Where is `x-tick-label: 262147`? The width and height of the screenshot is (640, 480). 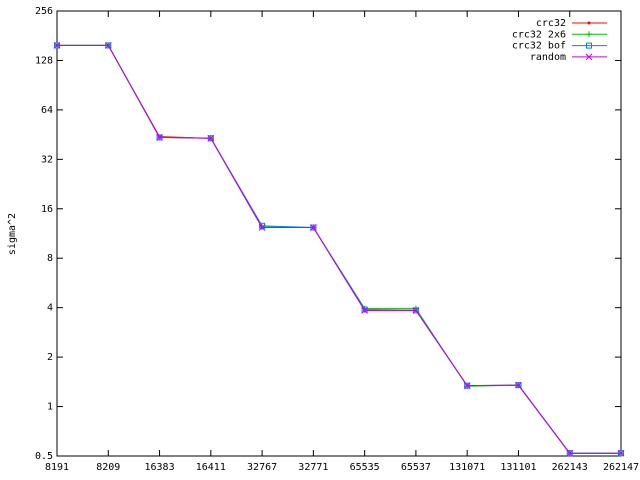 x-tick-label: 262147 is located at coordinates (621, 467).